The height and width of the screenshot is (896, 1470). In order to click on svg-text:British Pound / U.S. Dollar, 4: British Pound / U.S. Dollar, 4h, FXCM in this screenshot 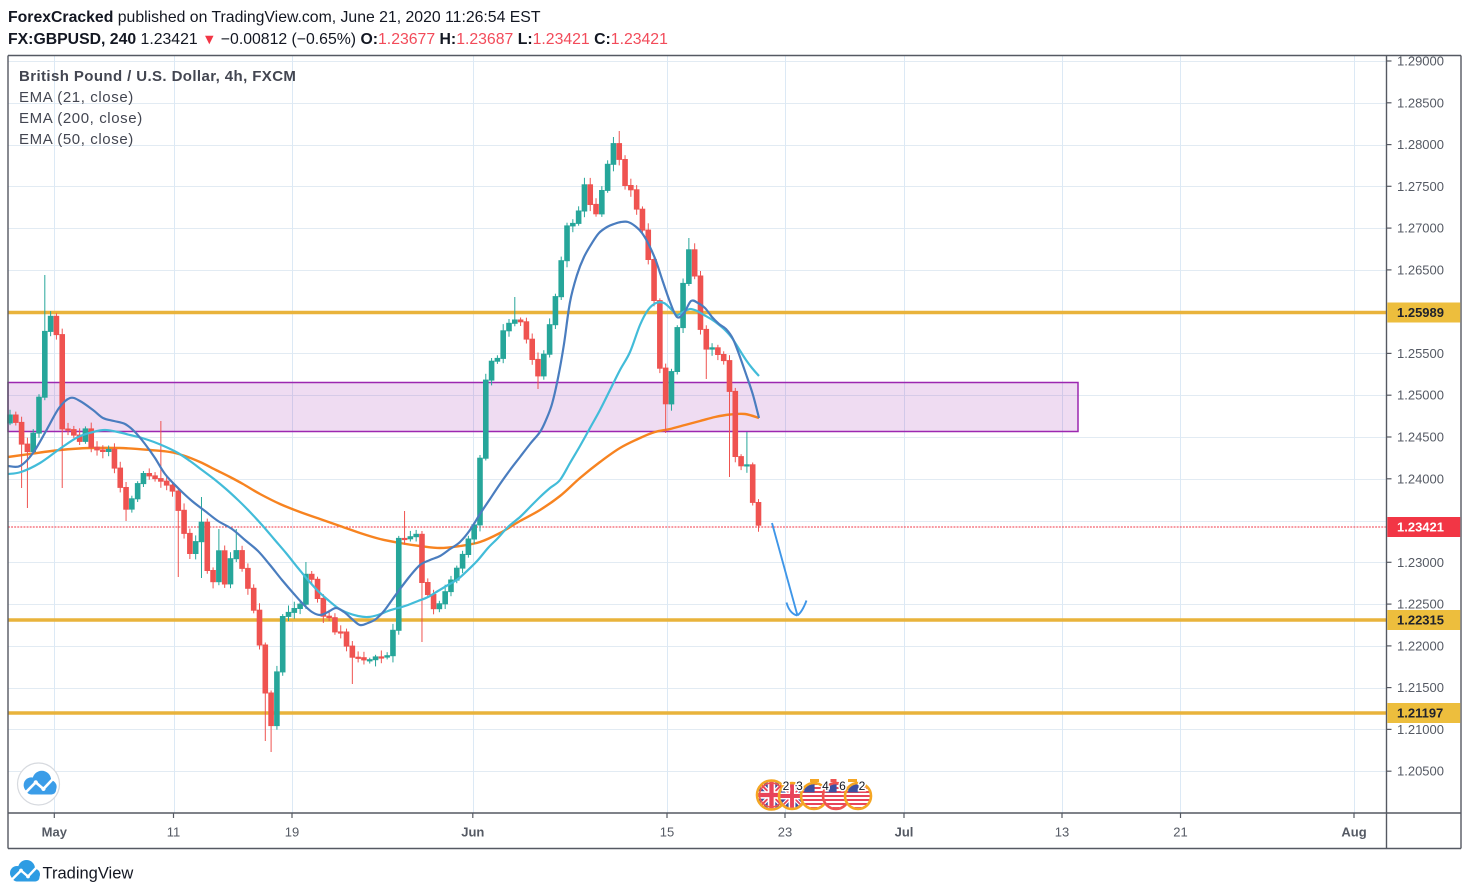, I will do `click(157, 76)`.